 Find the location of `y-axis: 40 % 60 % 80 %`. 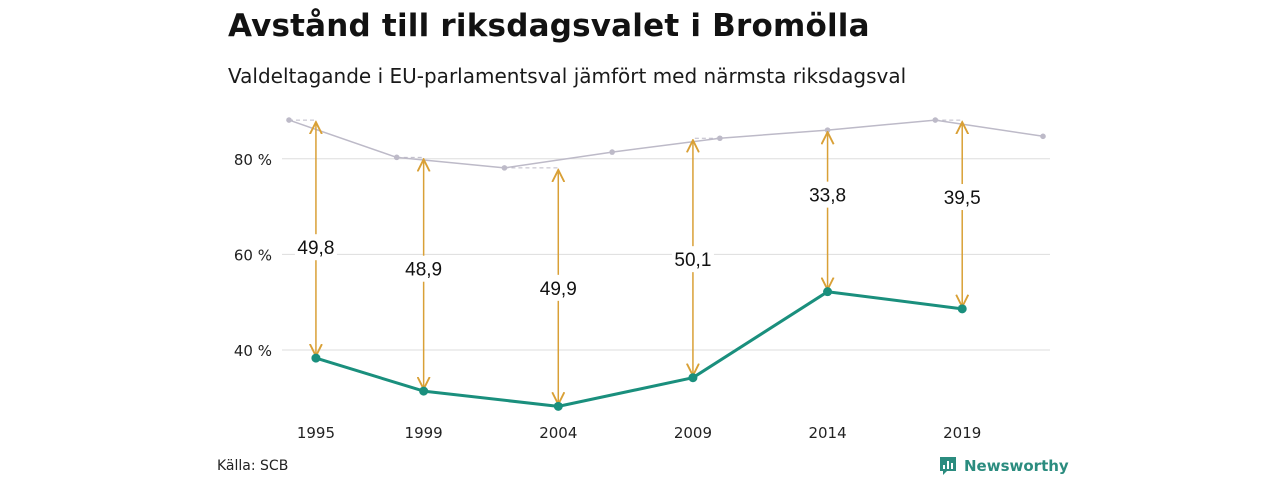

y-axis: 40 % 60 % 80 % is located at coordinates (253, 255).